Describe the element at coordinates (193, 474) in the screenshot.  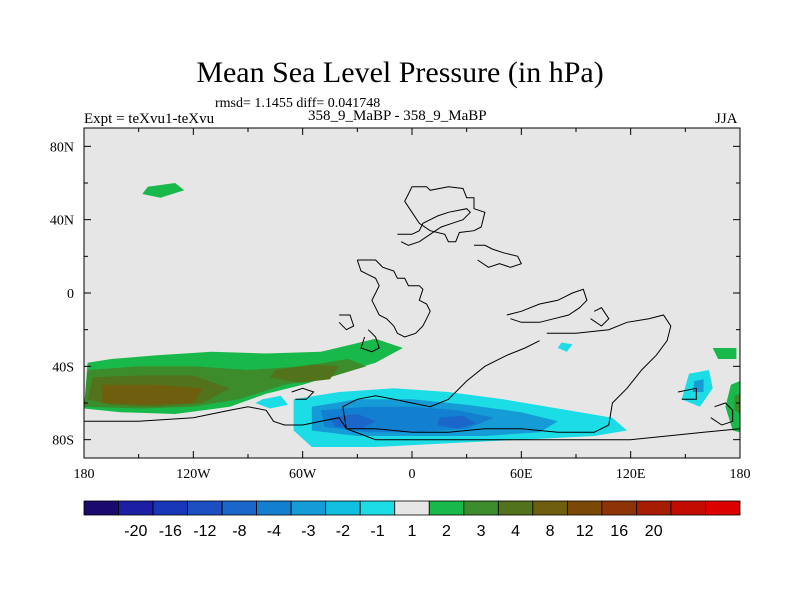
I see `x-tick-label: 120W` at that location.